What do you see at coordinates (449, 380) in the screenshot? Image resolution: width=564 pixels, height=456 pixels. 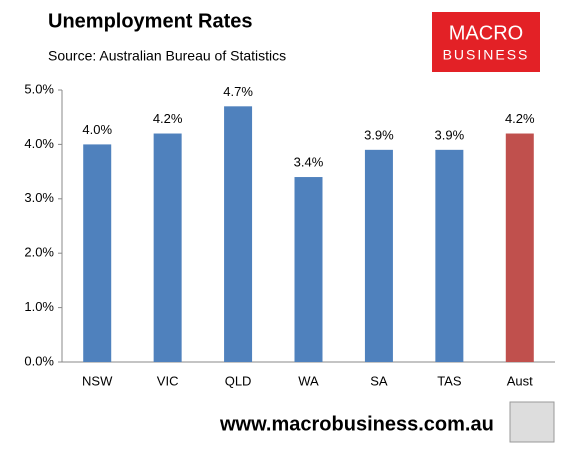 I see `x-tick-label: TAS` at bounding box center [449, 380].